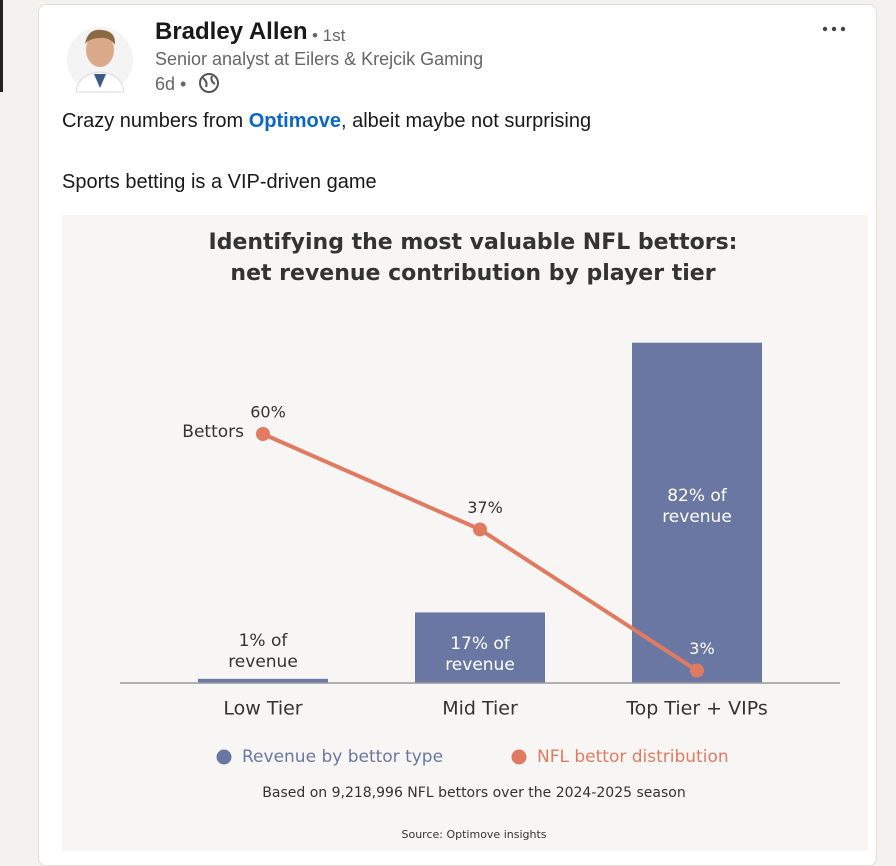 The image size is (896, 866). Describe the element at coordinates (697, 506) in the screenshot. I see `bar-value-label: 82% of revenue` at that location.